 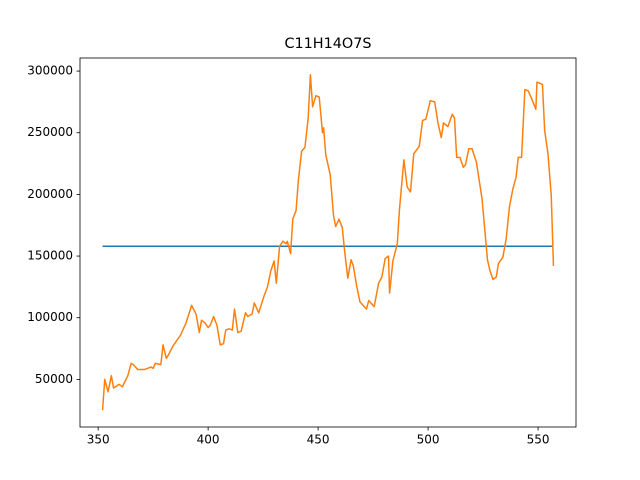 What do you see at coordinates (98, 440) in the screenshot?
I see `x-tick-label: 350` at bounding box center [98, 440].